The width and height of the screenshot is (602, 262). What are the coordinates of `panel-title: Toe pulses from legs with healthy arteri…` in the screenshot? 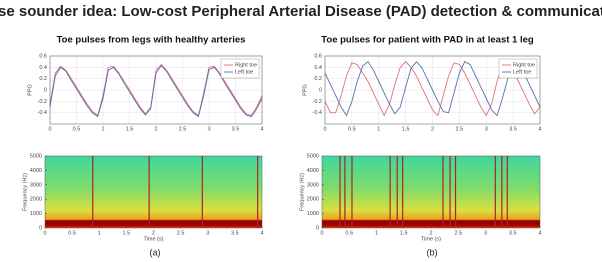 It's located at (151, 40).